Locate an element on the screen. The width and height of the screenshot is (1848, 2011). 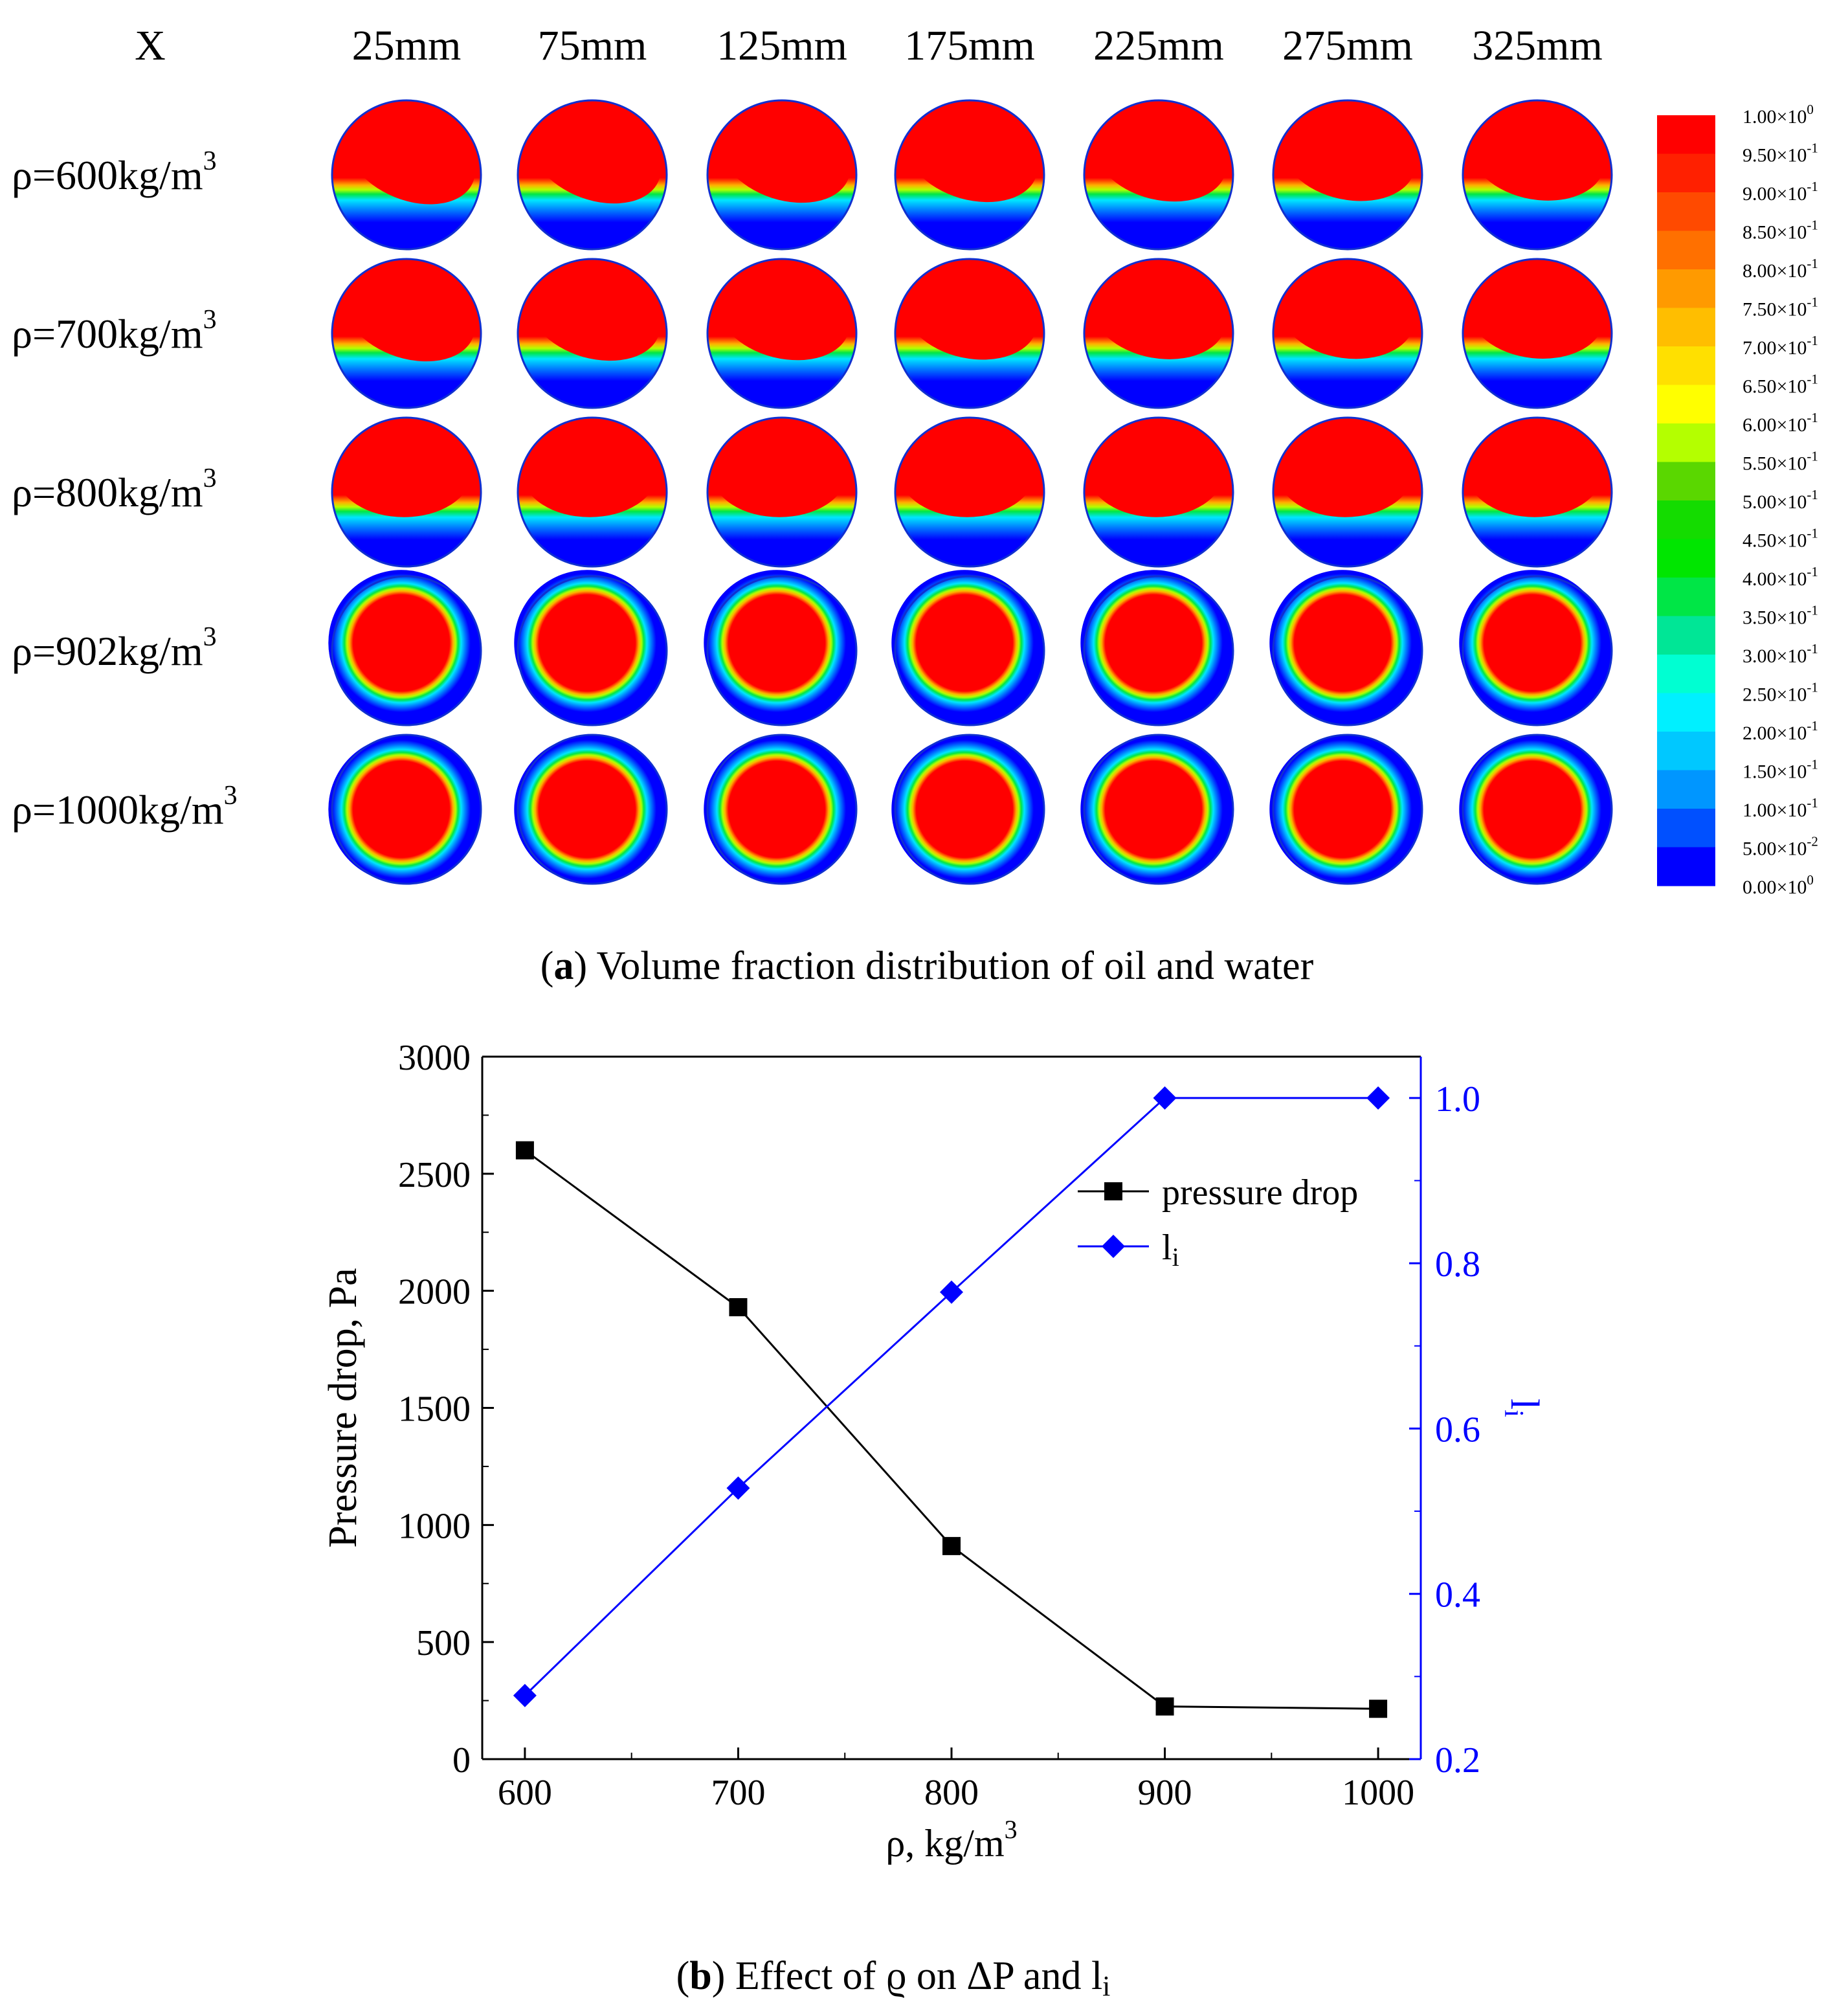
legend-label: pressure drop is located at coordinates (1260, 1193).